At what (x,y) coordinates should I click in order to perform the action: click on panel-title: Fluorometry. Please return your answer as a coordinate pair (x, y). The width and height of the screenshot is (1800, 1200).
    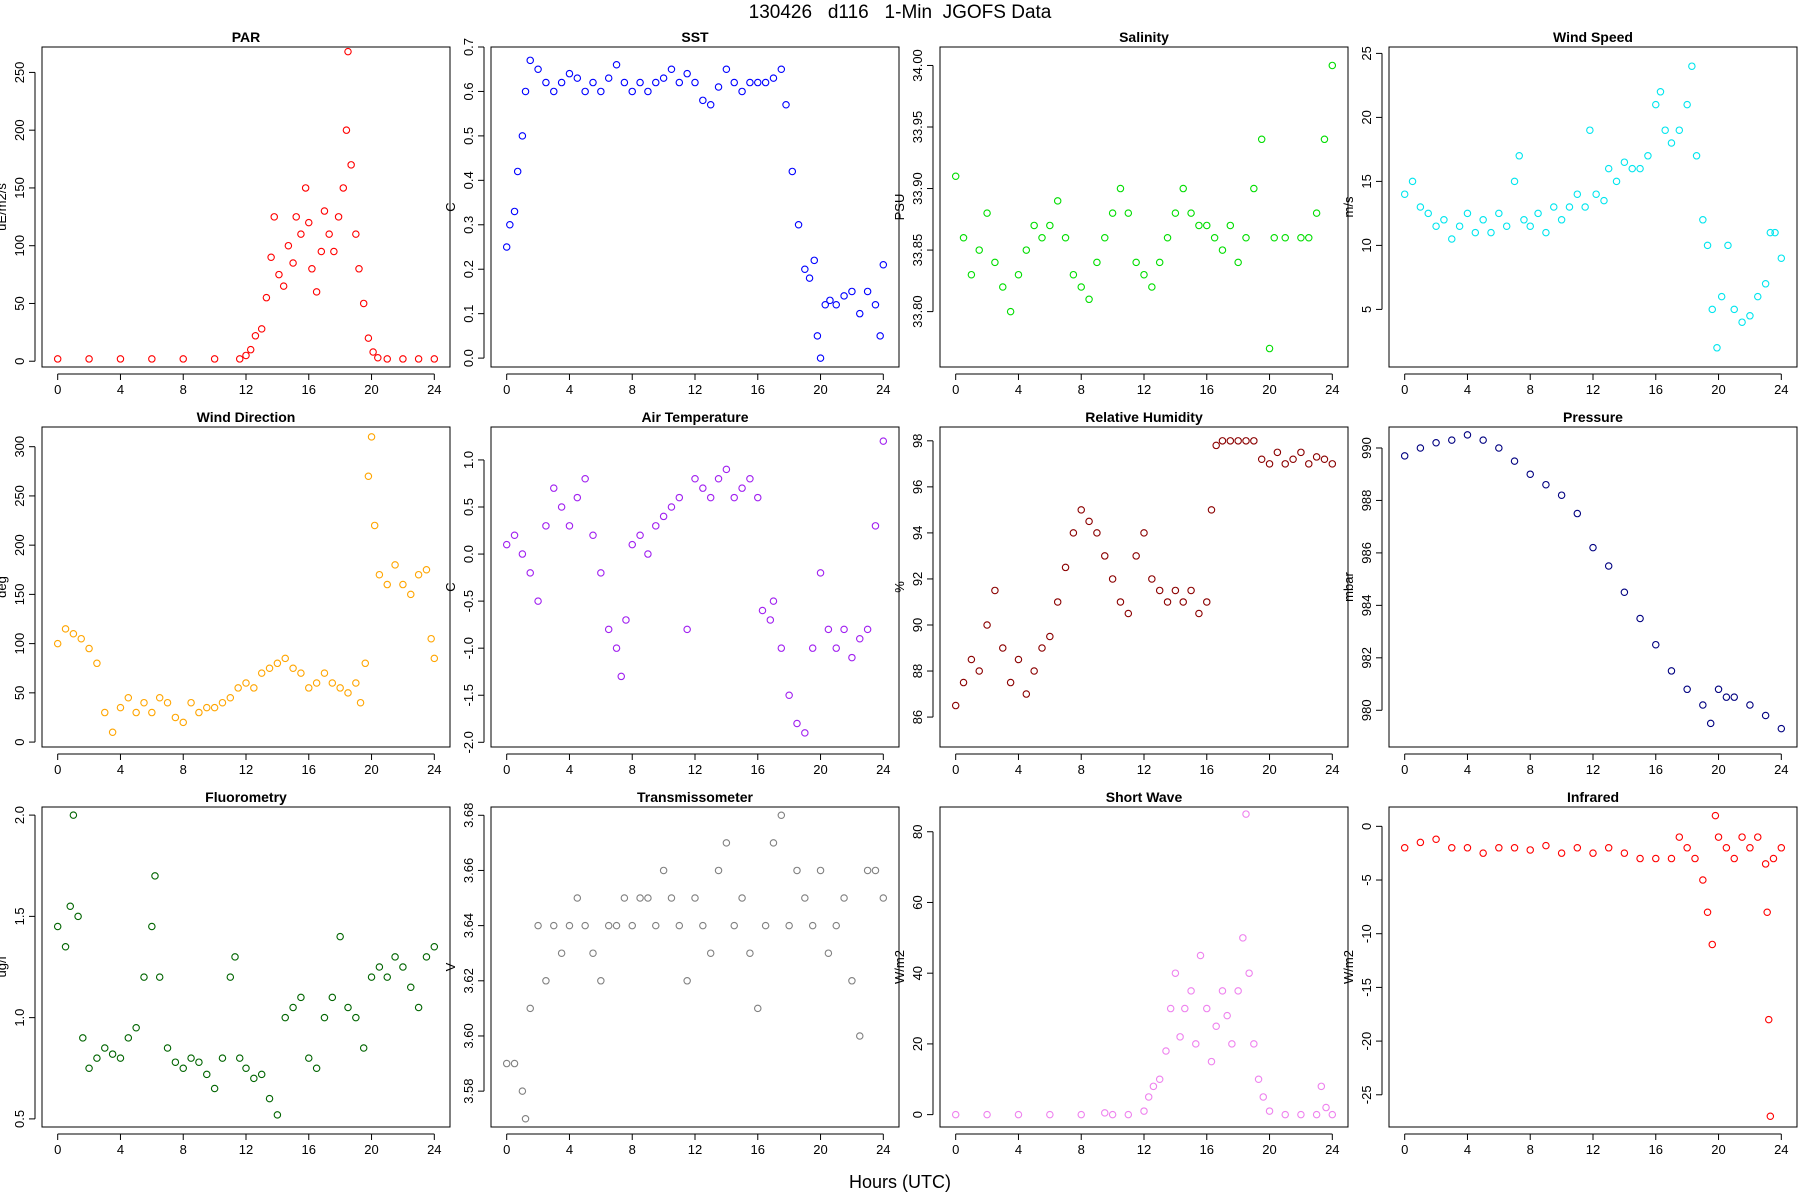
    Looking at the image, I should click on (246, 797).